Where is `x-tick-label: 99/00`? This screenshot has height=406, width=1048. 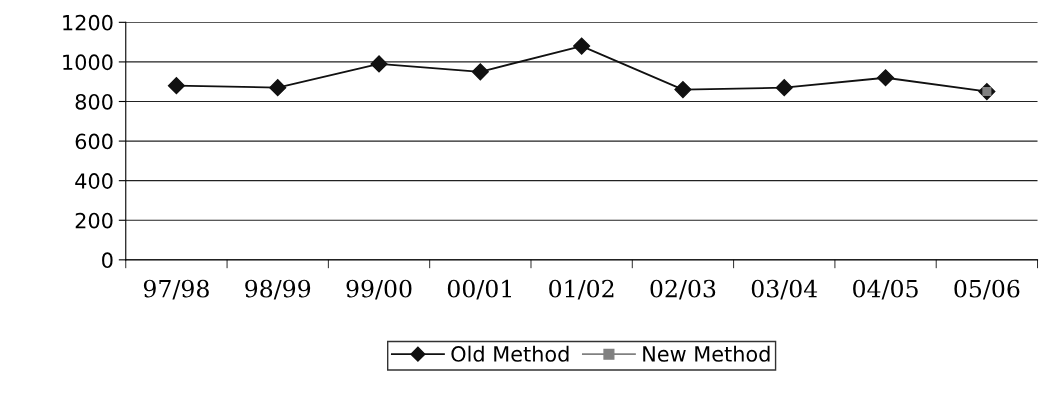
x-tick-label: 99/00 is located at coordinates (379, 289).